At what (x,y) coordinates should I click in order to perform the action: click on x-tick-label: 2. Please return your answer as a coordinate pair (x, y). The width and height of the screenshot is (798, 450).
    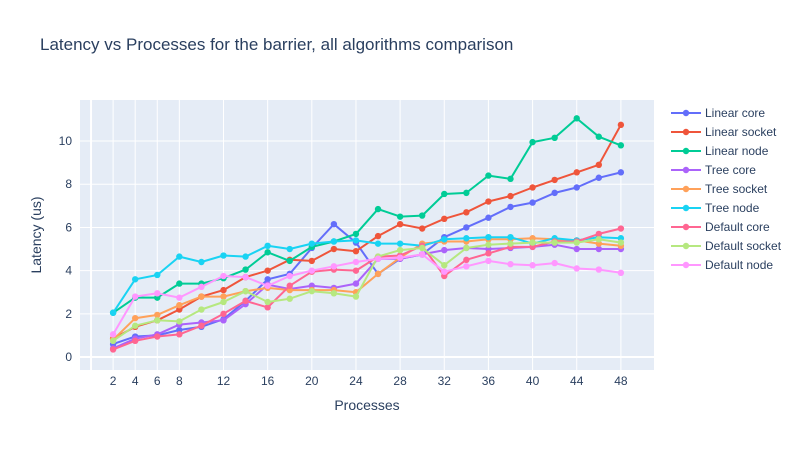
    Looking at the image, I should click on (113, 381).